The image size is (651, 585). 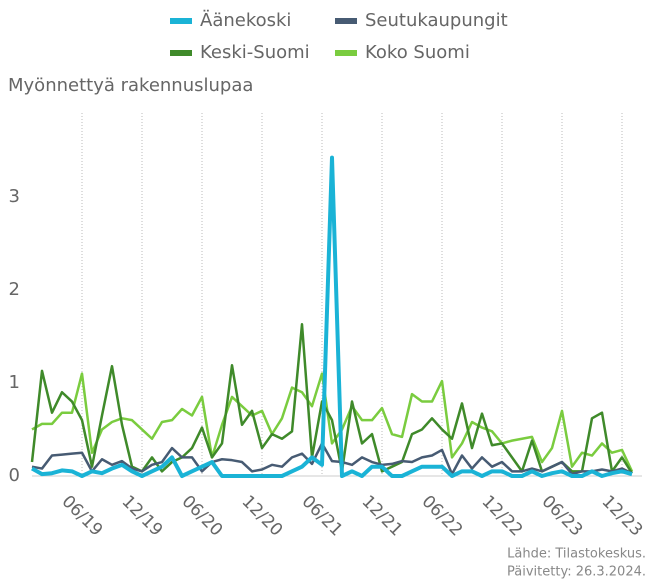 I want to click on legend-label: Keski-Suomi, so click(x=255, y=52).